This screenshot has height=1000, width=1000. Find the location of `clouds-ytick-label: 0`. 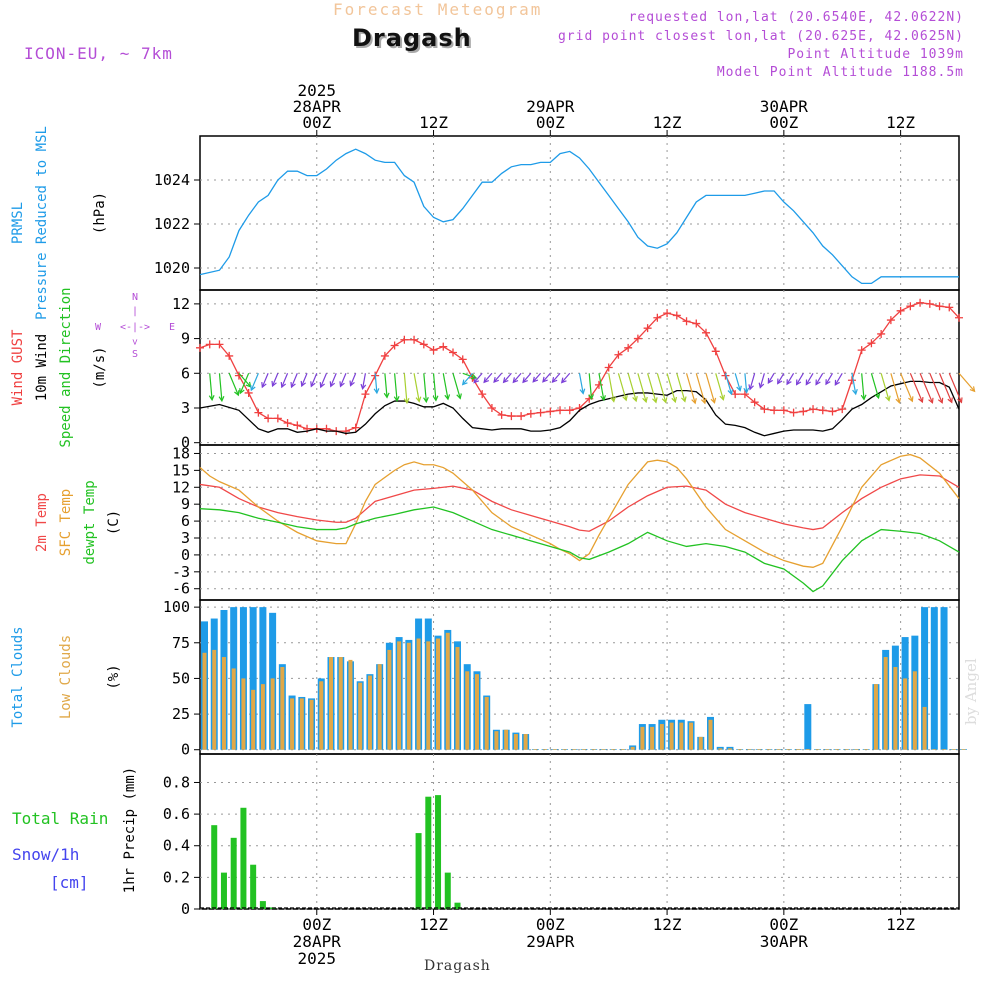

clouds-ytick-label: 0 is located at coordinates (185, 750).